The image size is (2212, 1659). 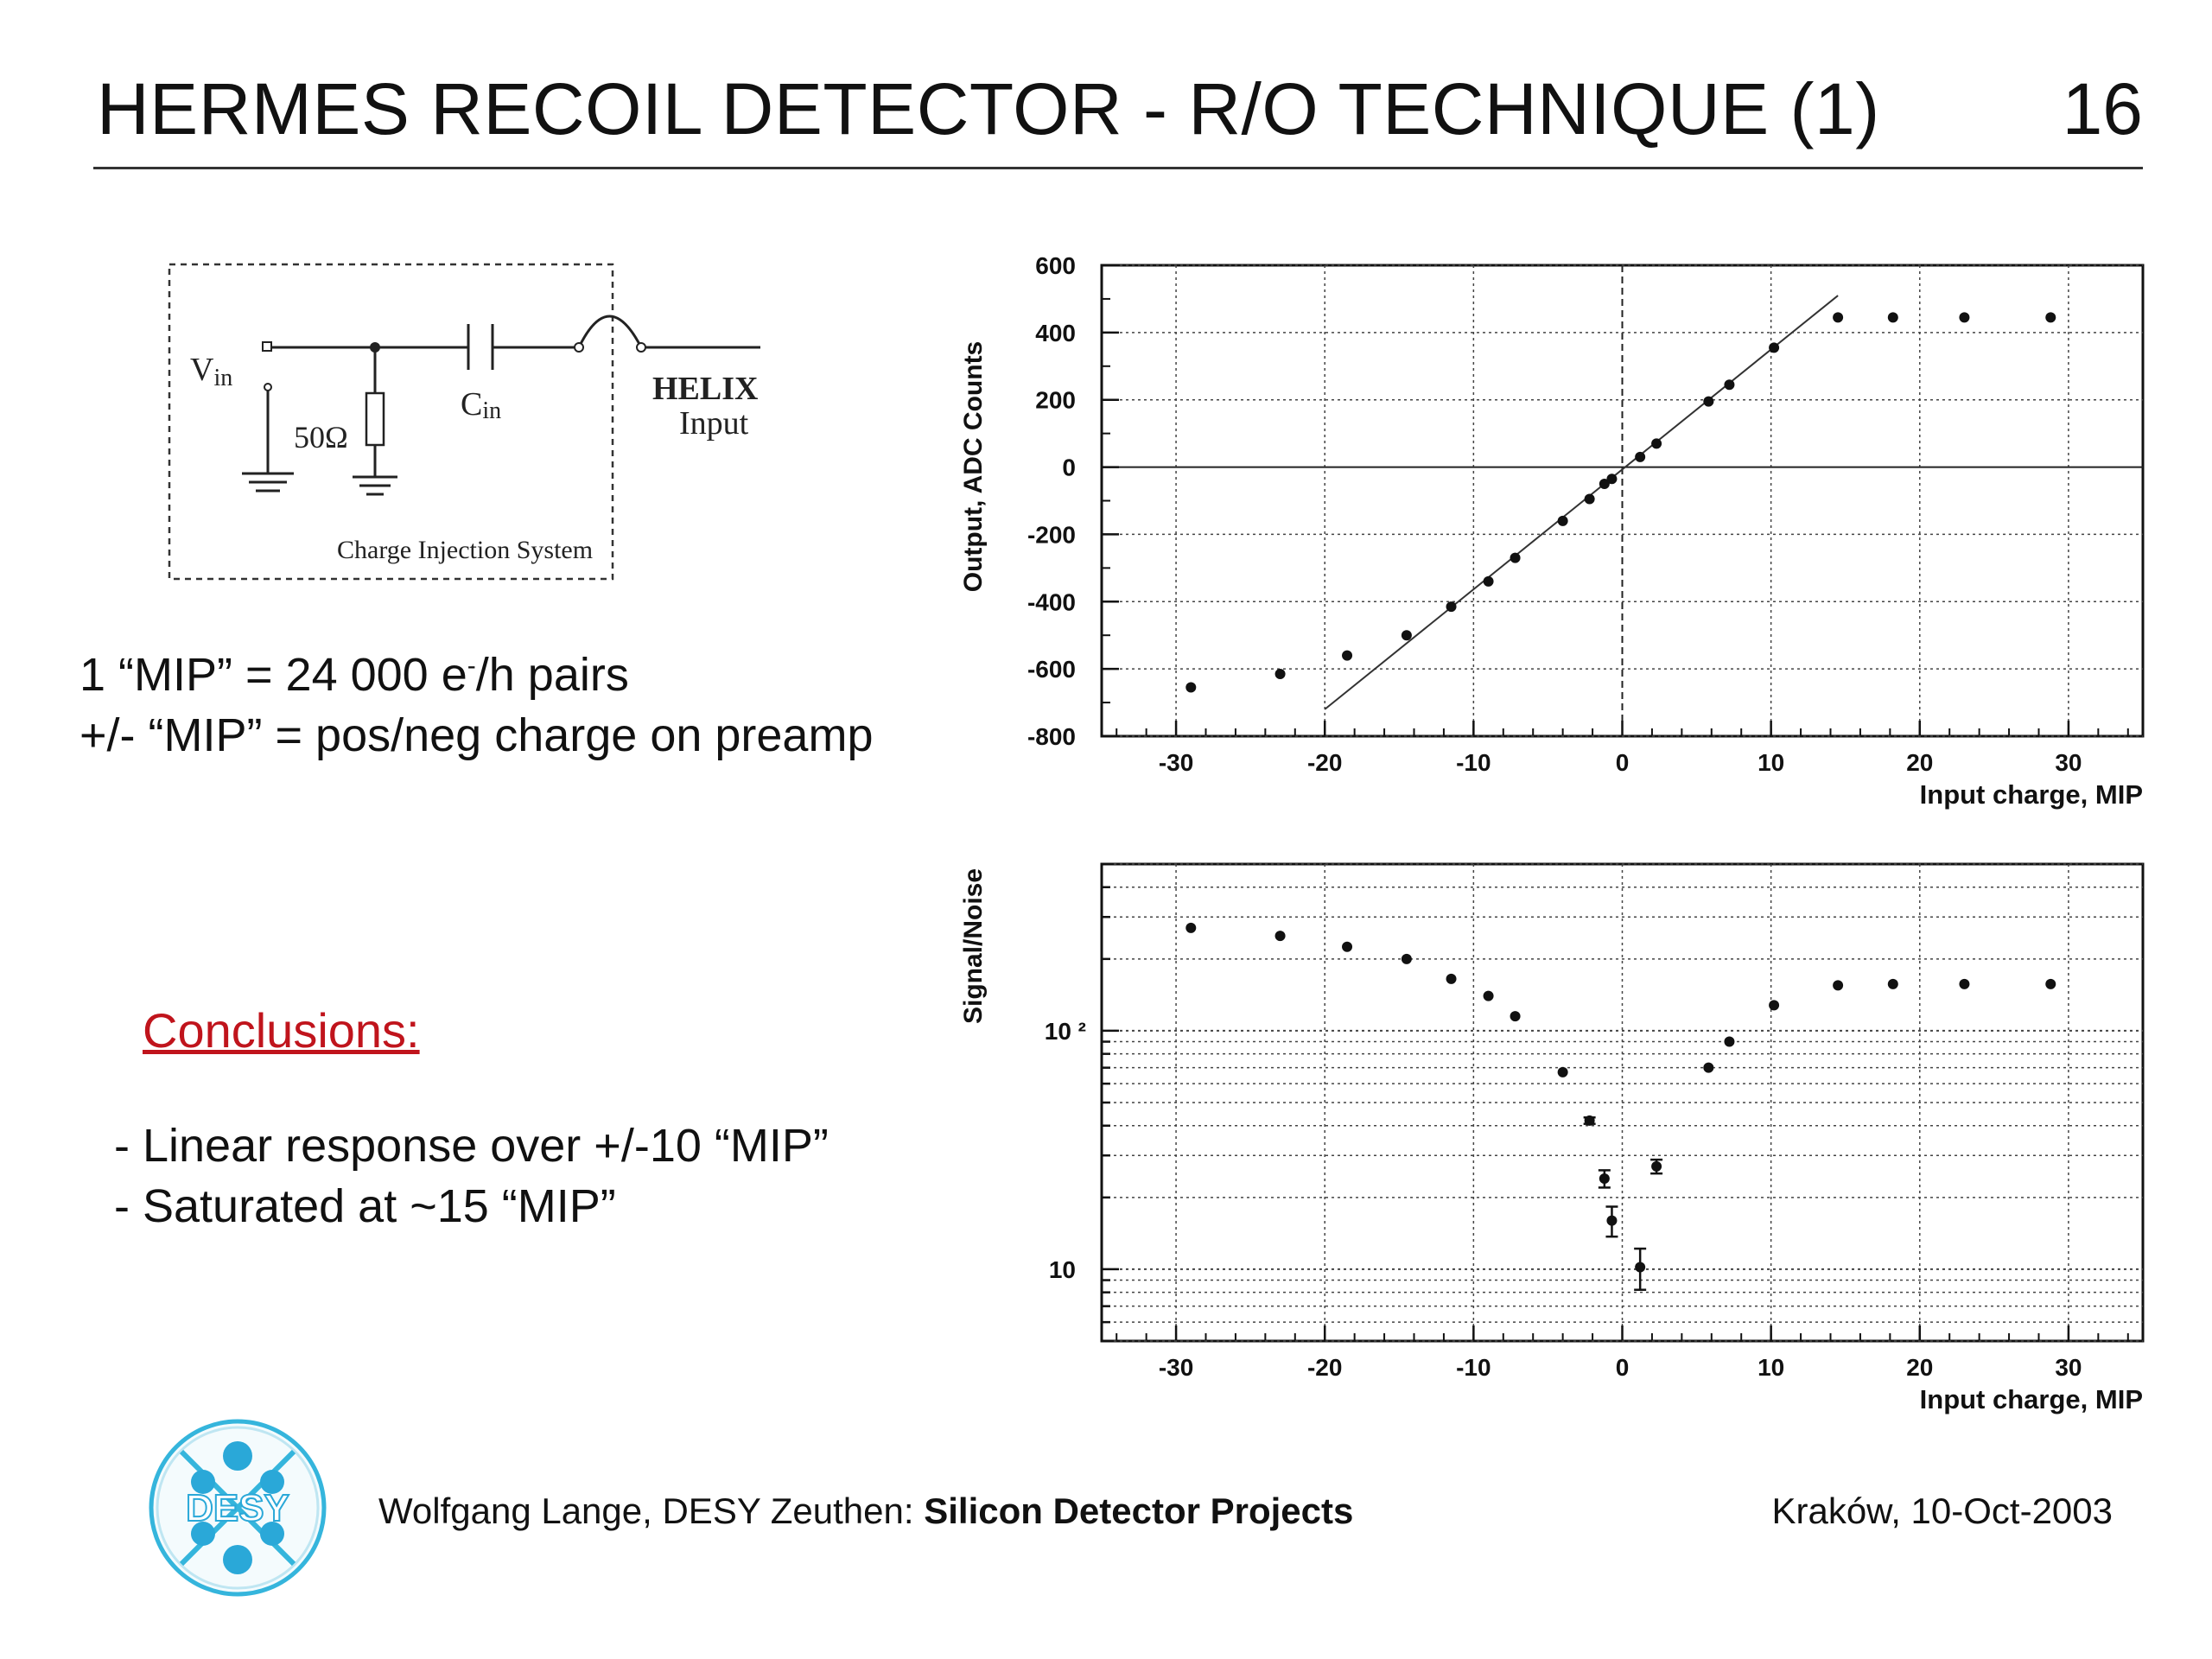 What do you see at coordinates (281, 1030) in the screenshot?
I see `conclusions-heading: Conclusions:` at bounding box center [281, 1030].